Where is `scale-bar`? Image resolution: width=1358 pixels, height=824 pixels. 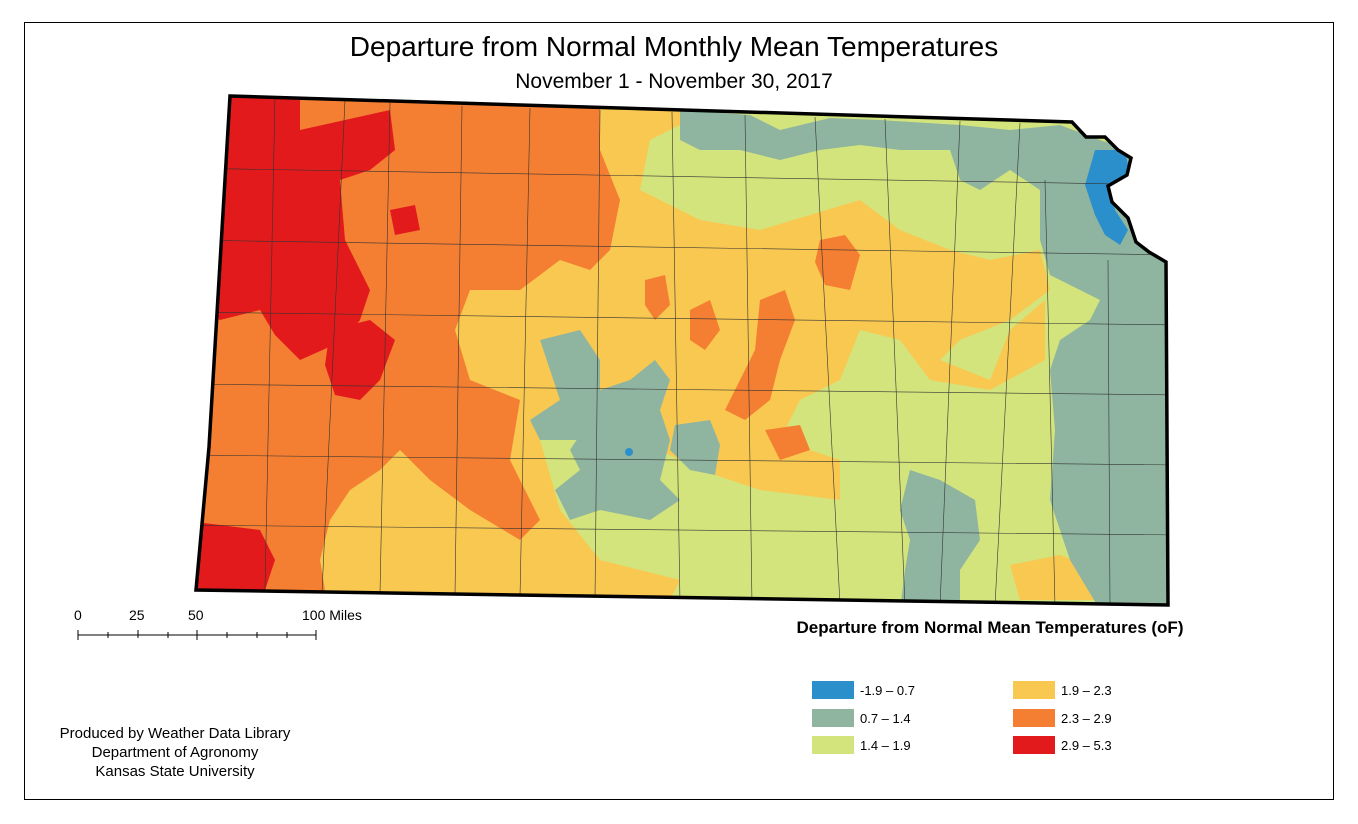
scale-bar is located at coordinates (197, 635).